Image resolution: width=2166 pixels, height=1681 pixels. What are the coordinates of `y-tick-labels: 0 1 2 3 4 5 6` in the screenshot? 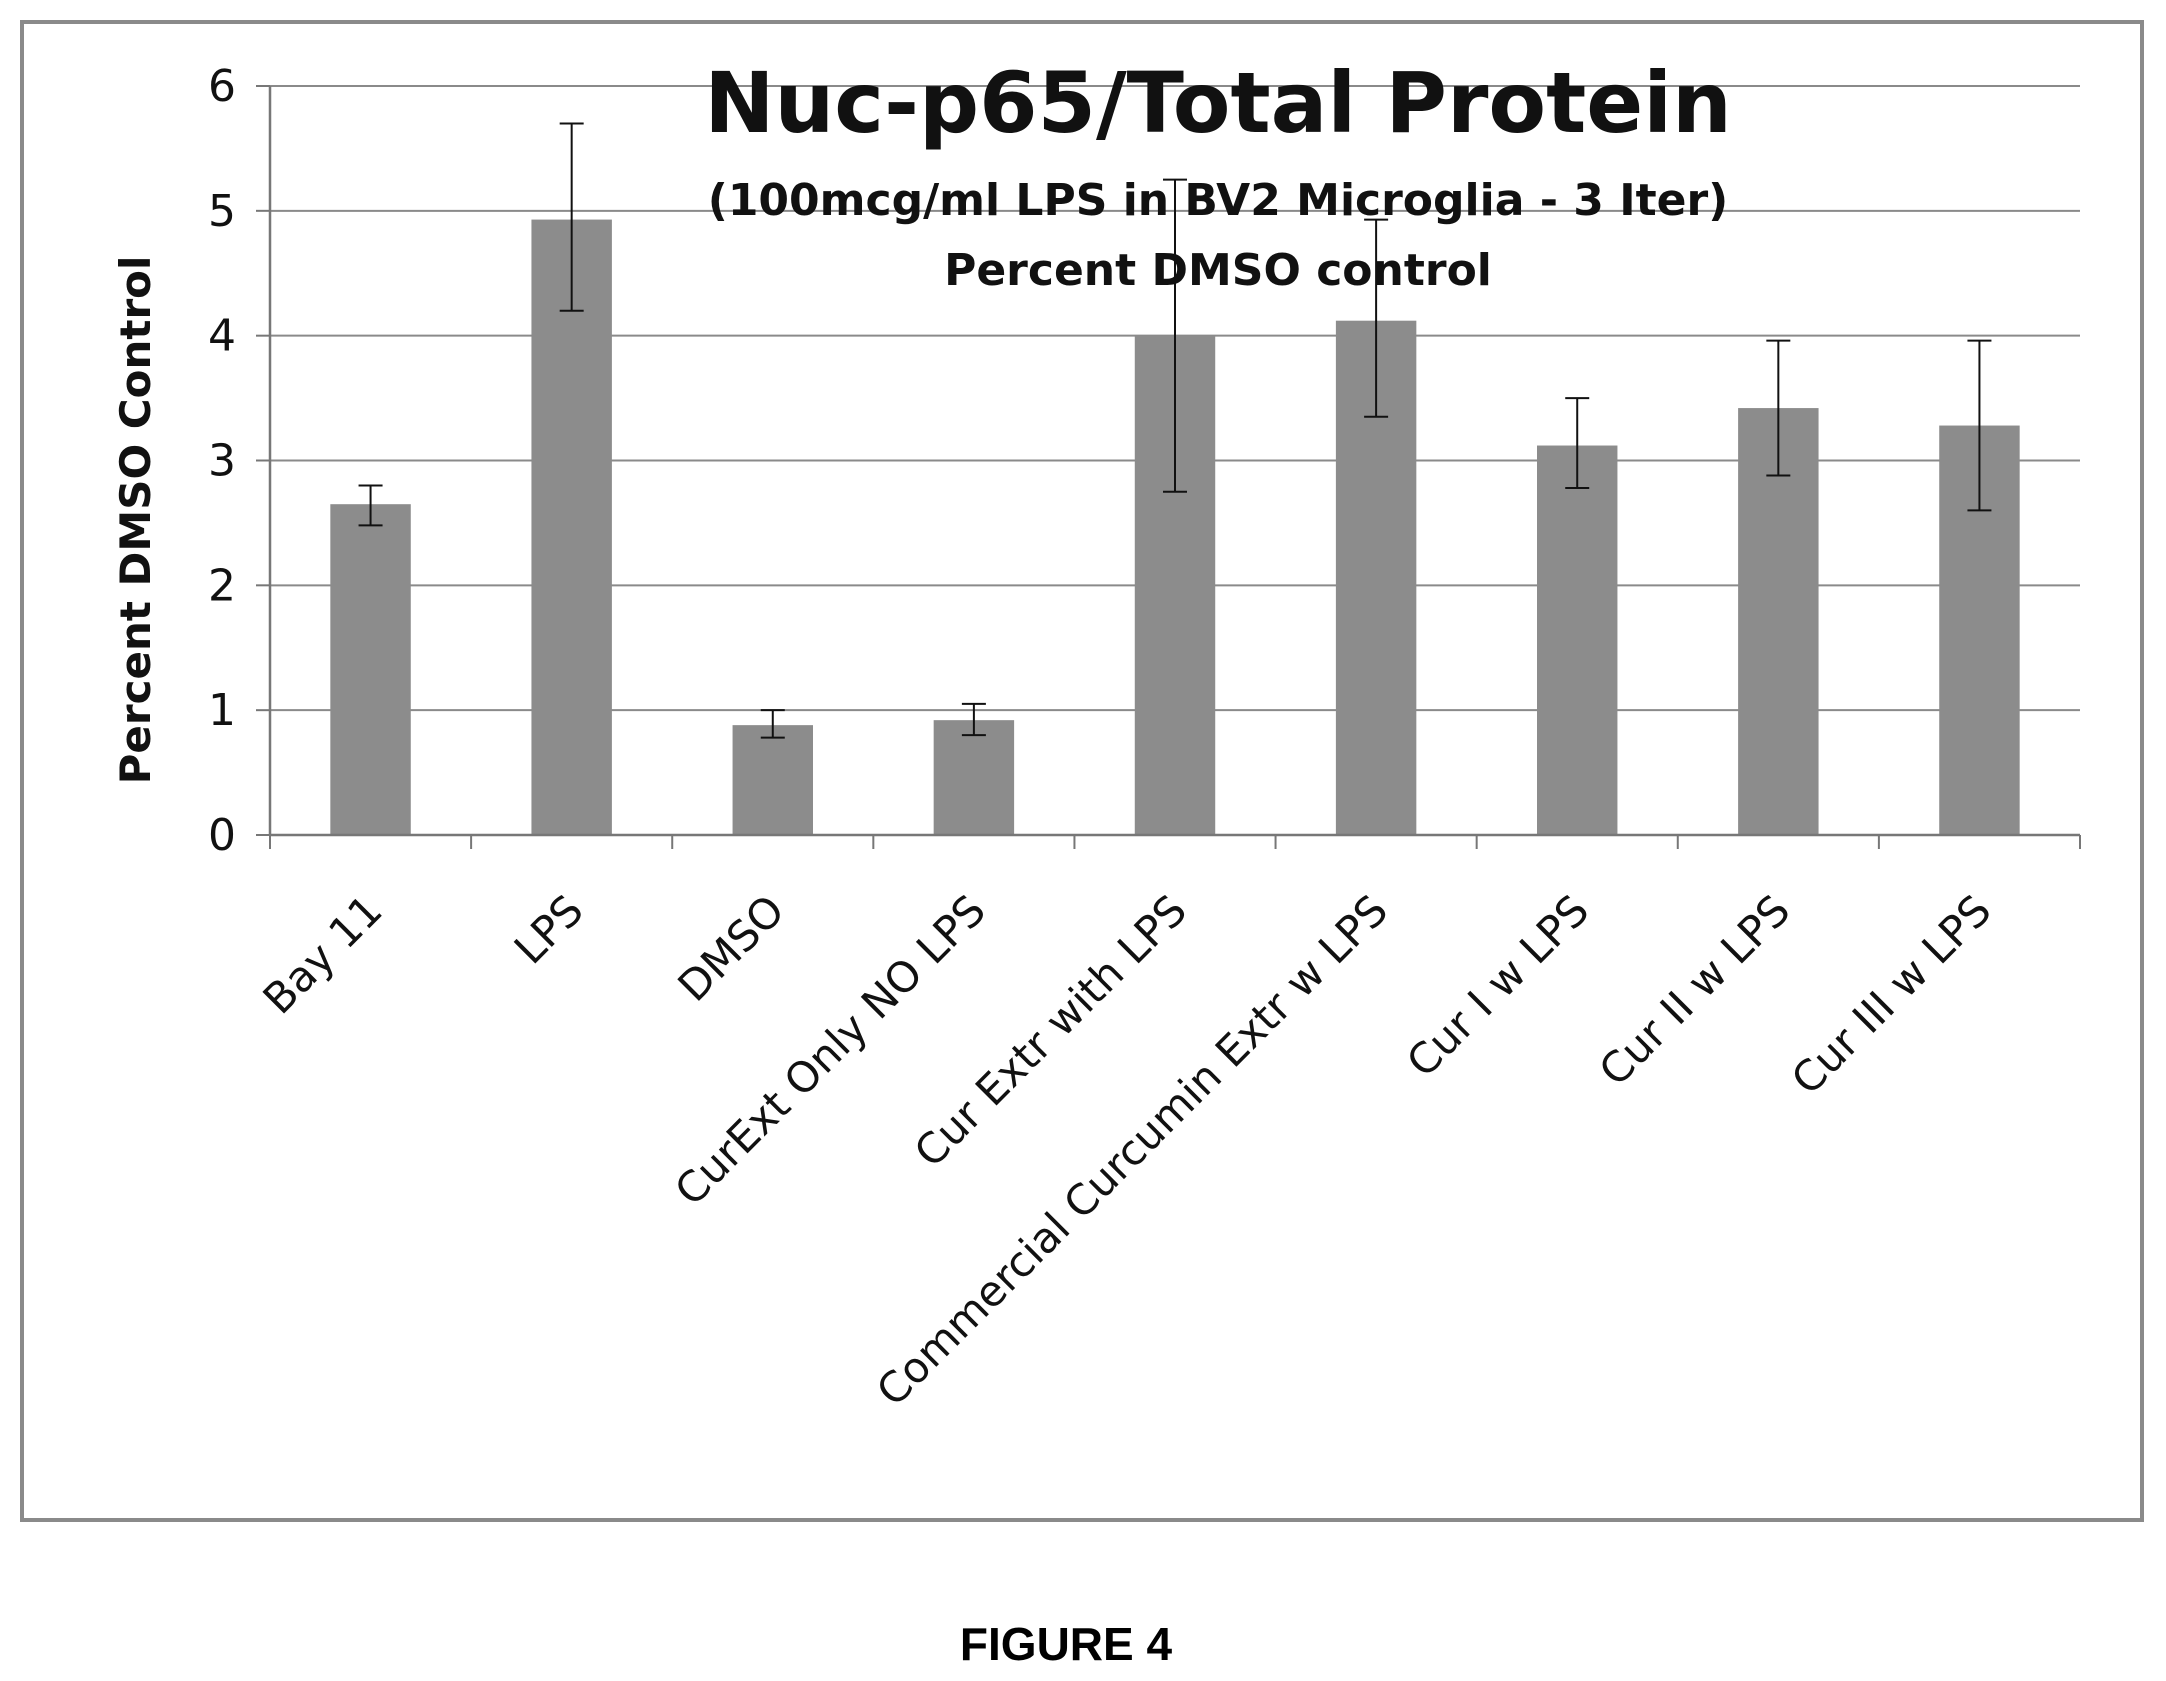 It's located at (222, 461).